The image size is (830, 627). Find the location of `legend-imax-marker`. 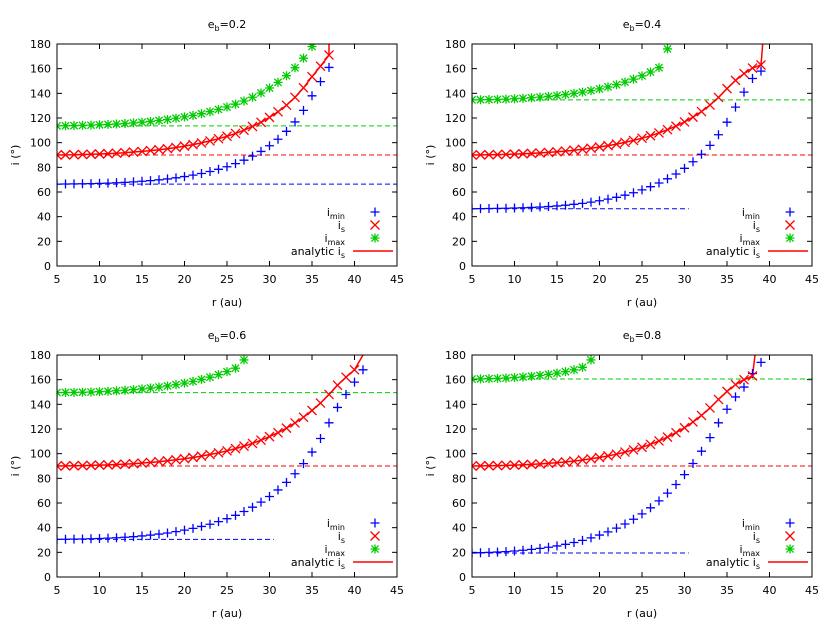

legend-imax-marker is located at coordinates (790, 238).